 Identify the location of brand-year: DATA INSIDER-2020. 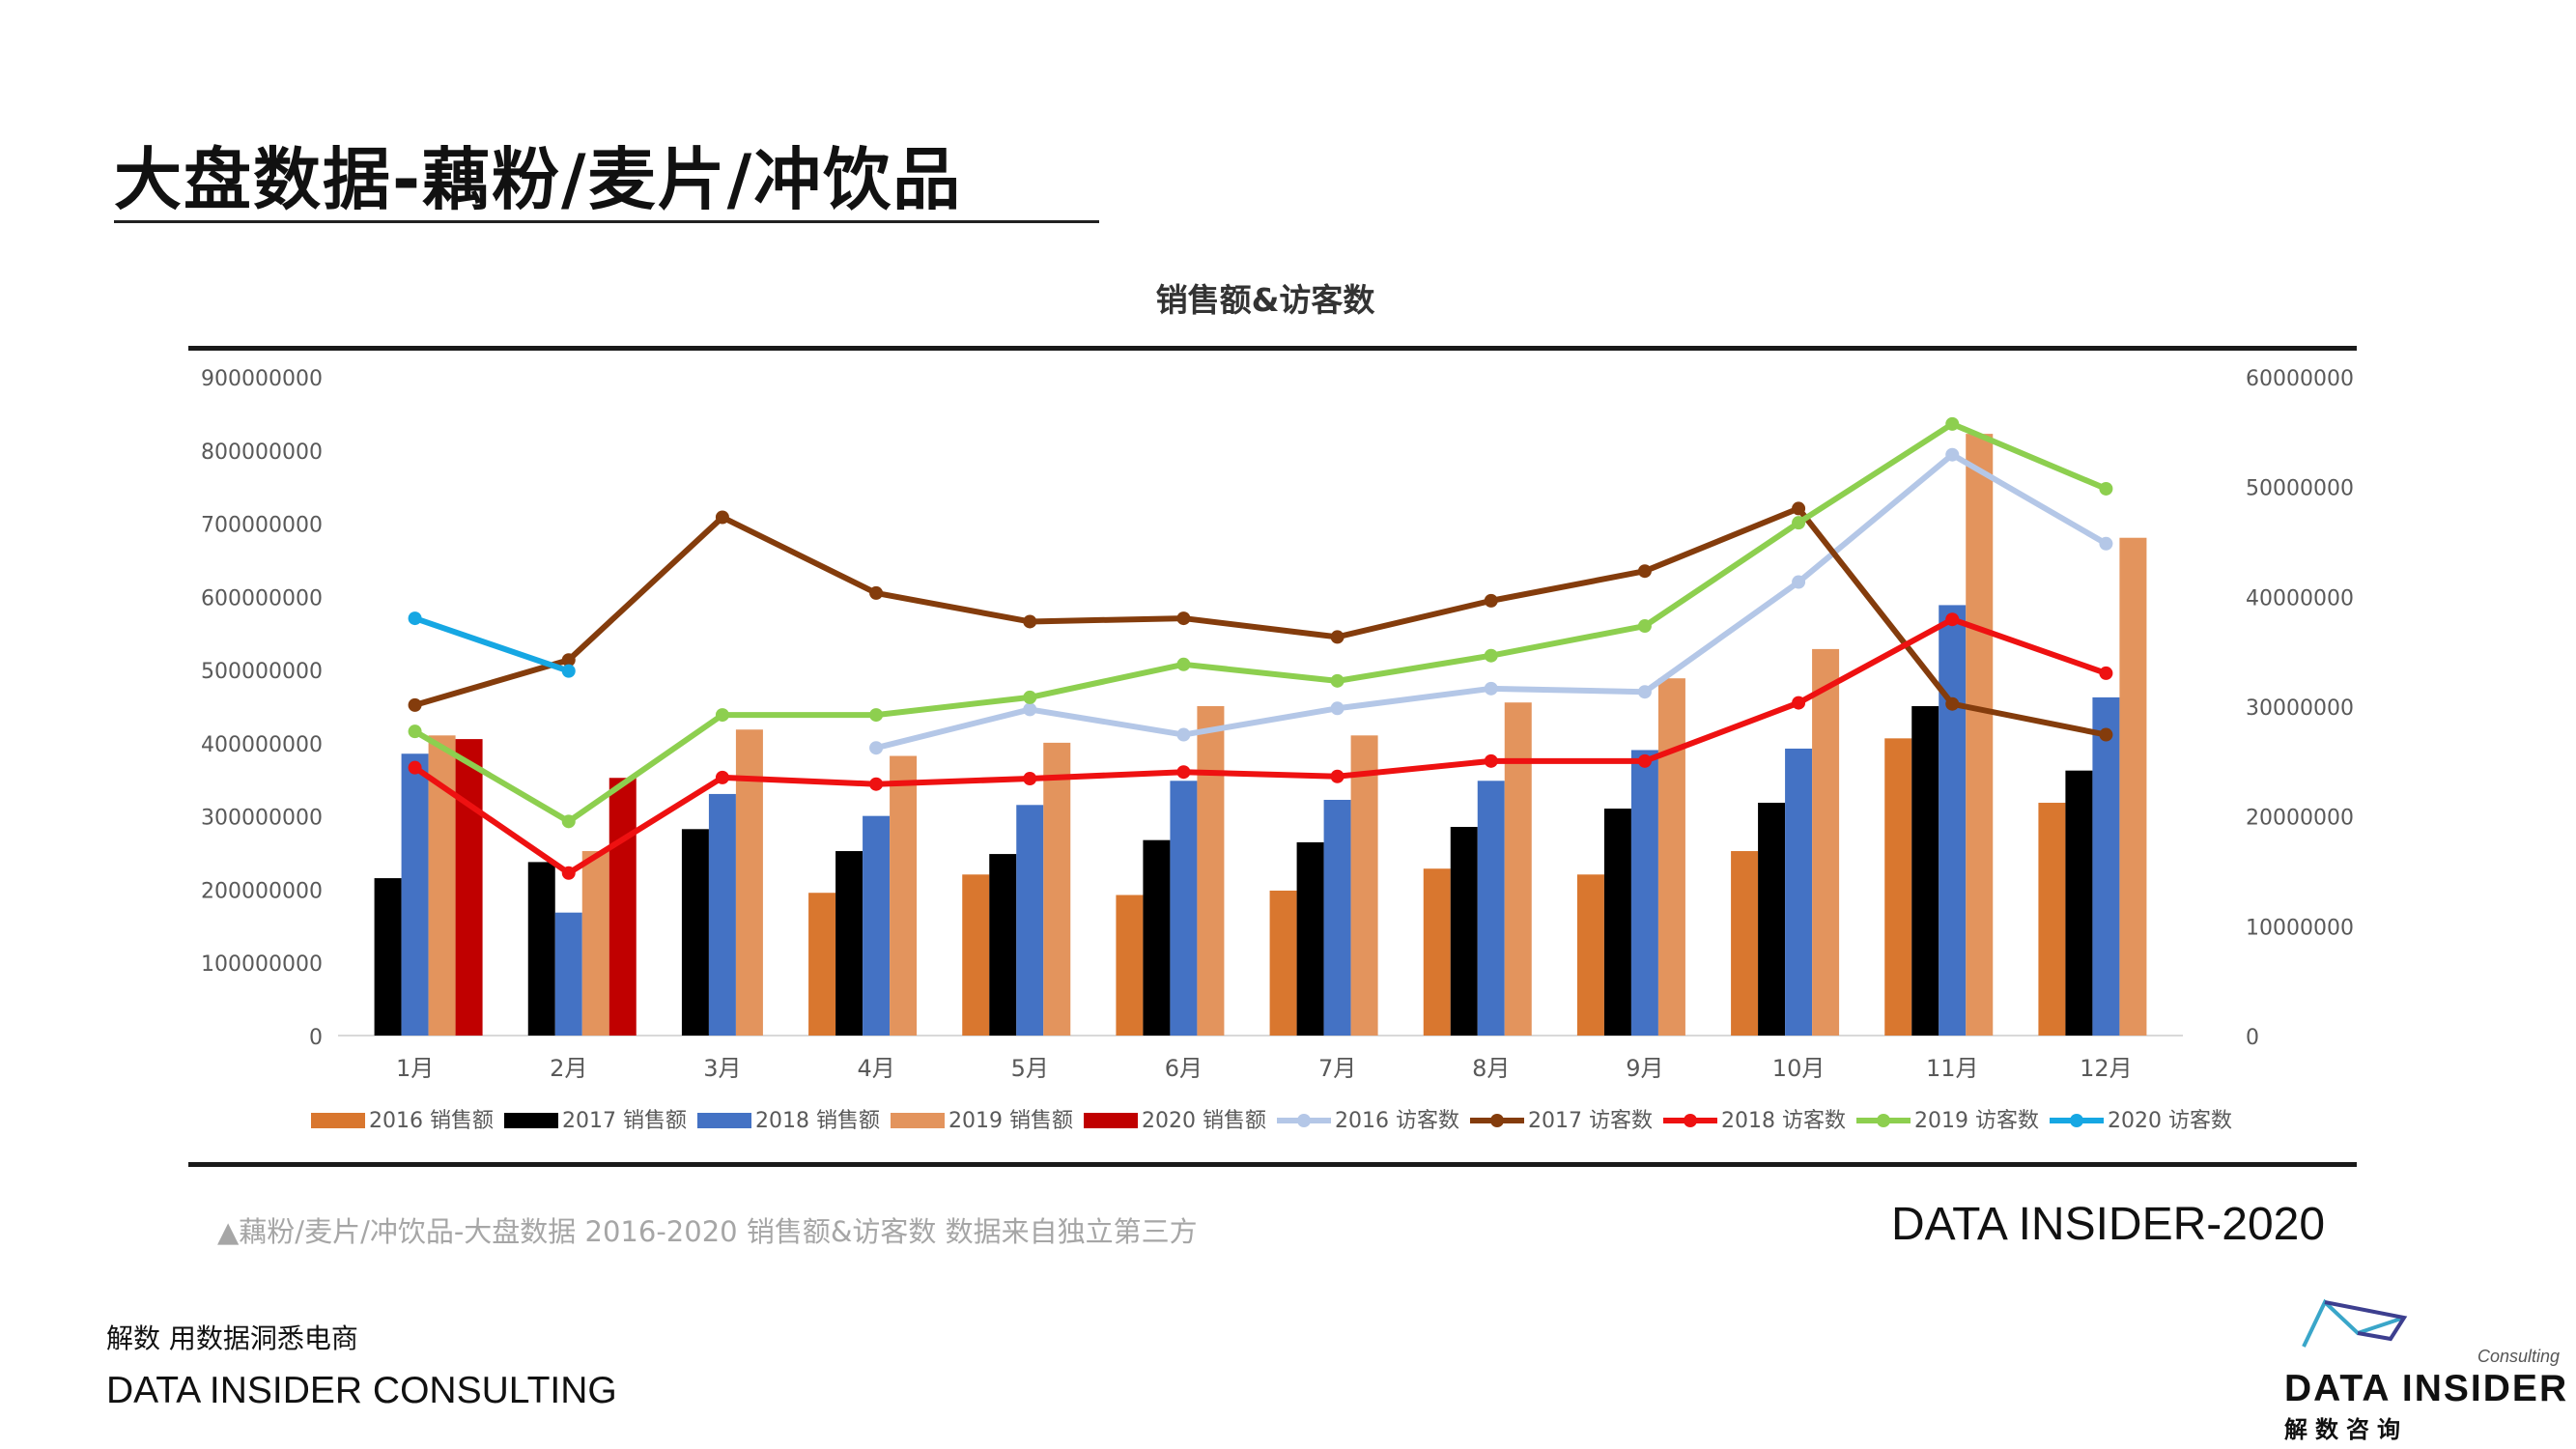
(2108, 1224).